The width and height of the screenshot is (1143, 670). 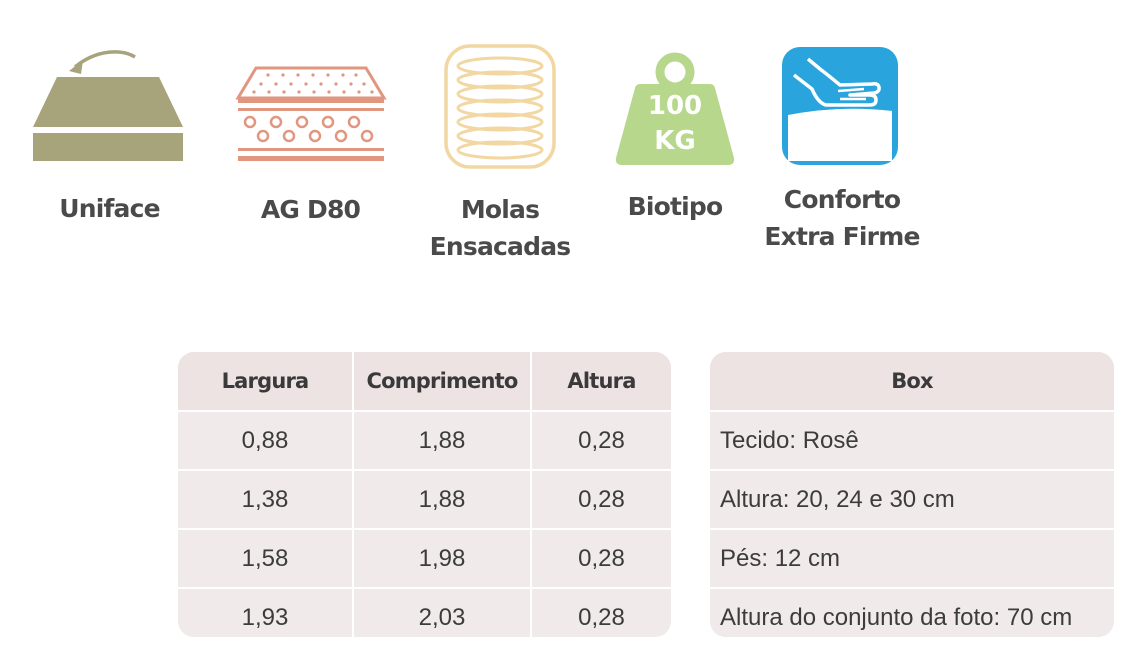 I want to click on mattress-flip-icon, so click(x=108, y=105).